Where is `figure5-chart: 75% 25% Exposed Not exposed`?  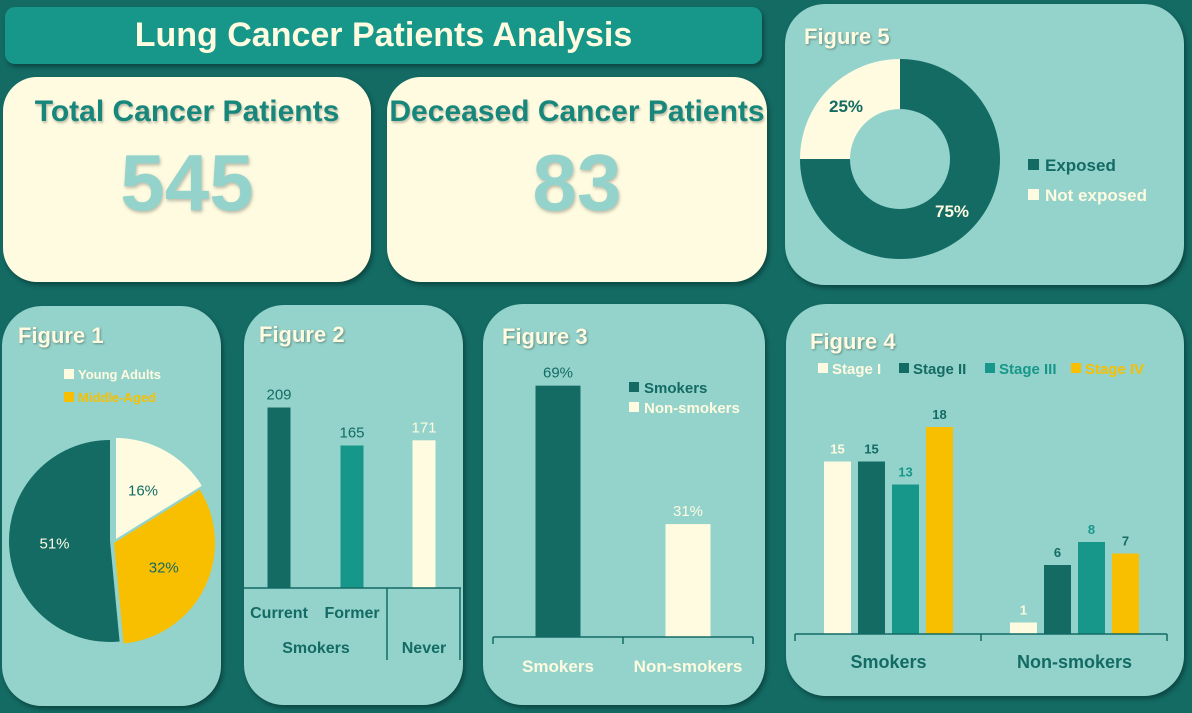 figure5-chart: 75% 25% Exposed Not exposed is located at coordinates (973, 159).